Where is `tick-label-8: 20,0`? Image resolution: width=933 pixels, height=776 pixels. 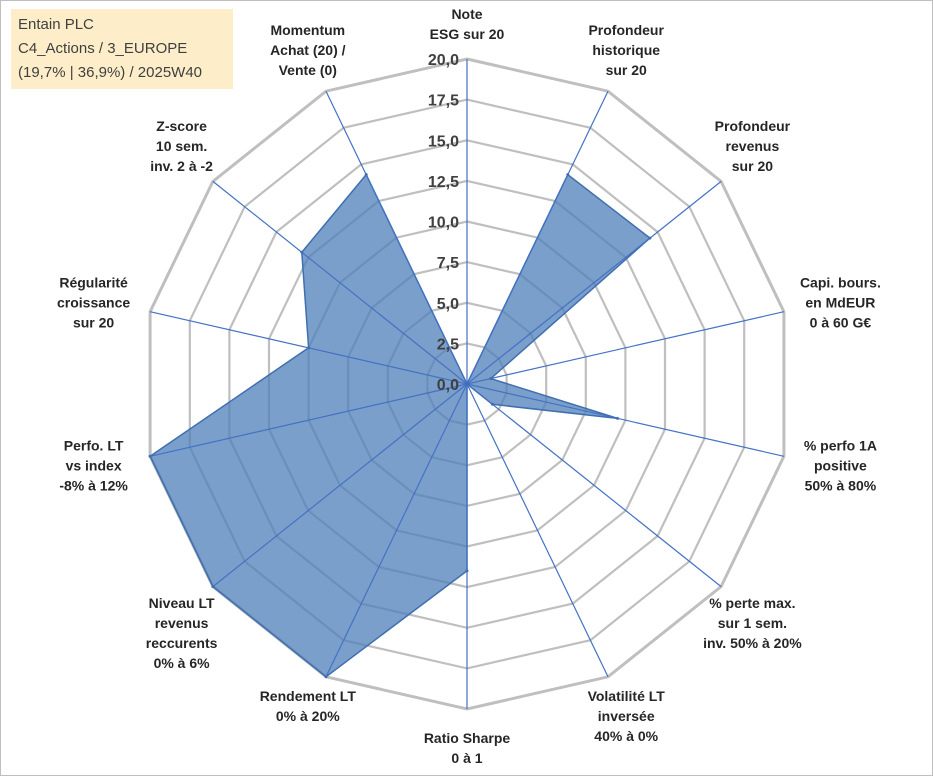 tick-label-8: 20,0 is located at coordinates (443, 60).